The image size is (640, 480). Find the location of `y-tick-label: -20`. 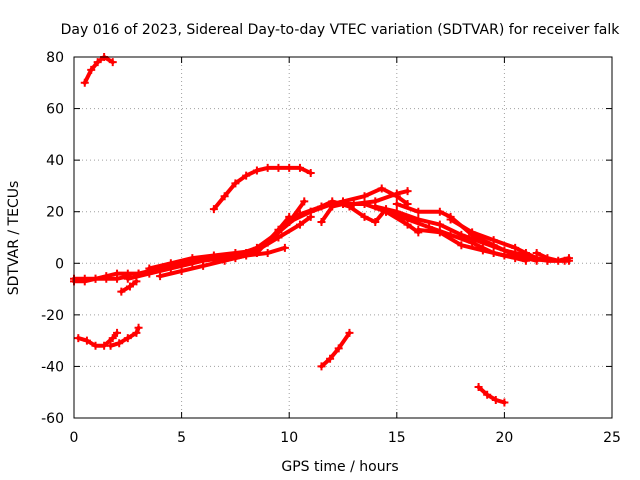

y-tick-label: -20 is located at coordinates (52, 316).